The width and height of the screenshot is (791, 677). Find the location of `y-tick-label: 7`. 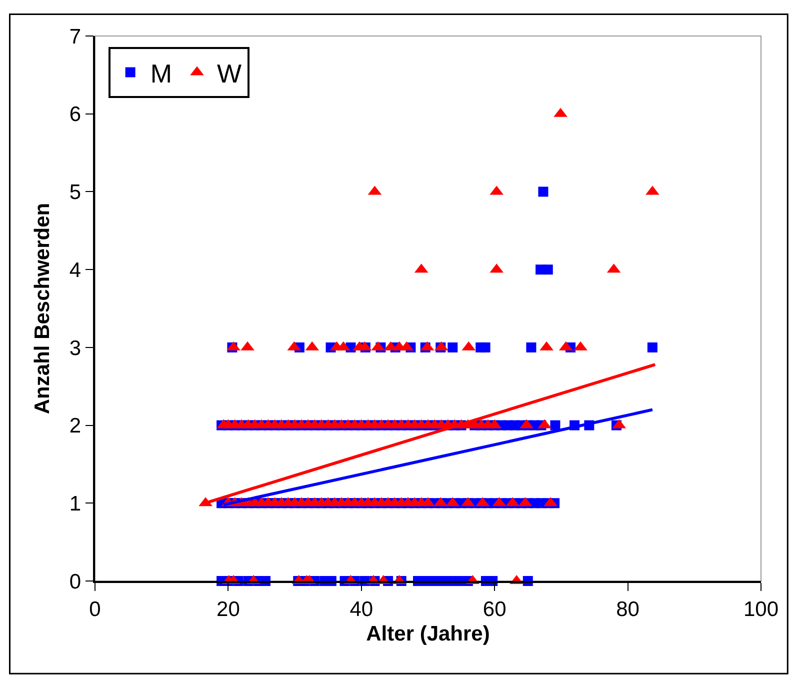

y-tick-label: 7 is located at coordinates (75, 36).